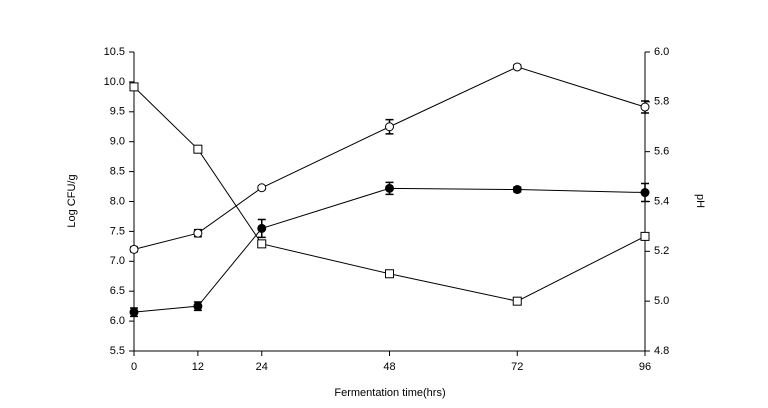 The image size is (768, 408). Describe the element at coordinates (114, 52) in the screenshot. I see `y-tick-label: 10.5` at that location.